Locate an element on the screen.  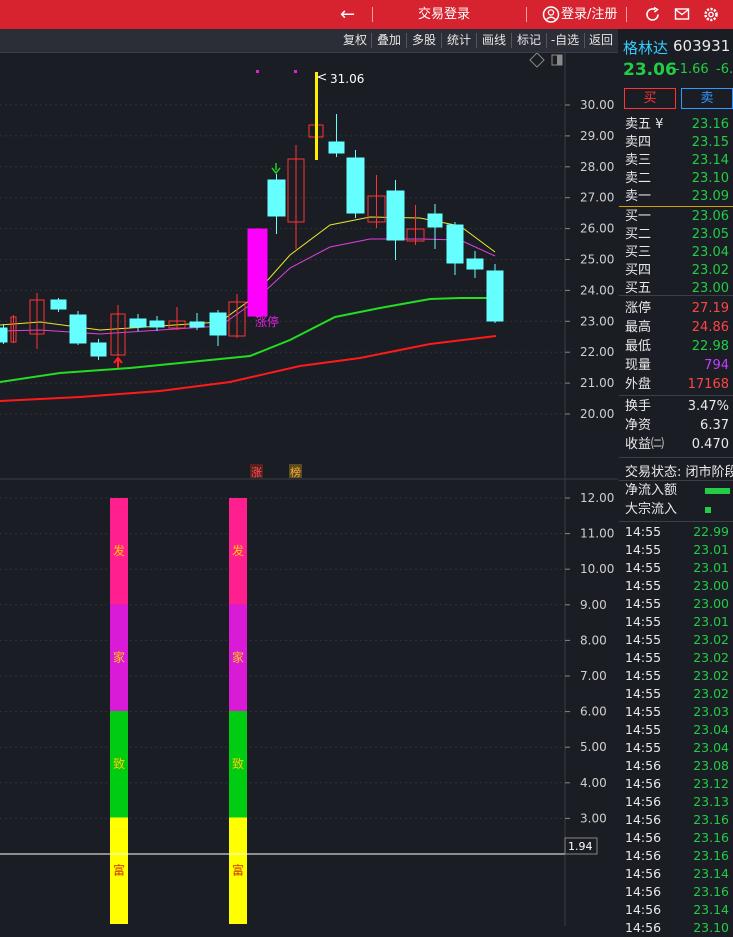
multi-stock-button: 多股 is located at coordinates (423, 40).